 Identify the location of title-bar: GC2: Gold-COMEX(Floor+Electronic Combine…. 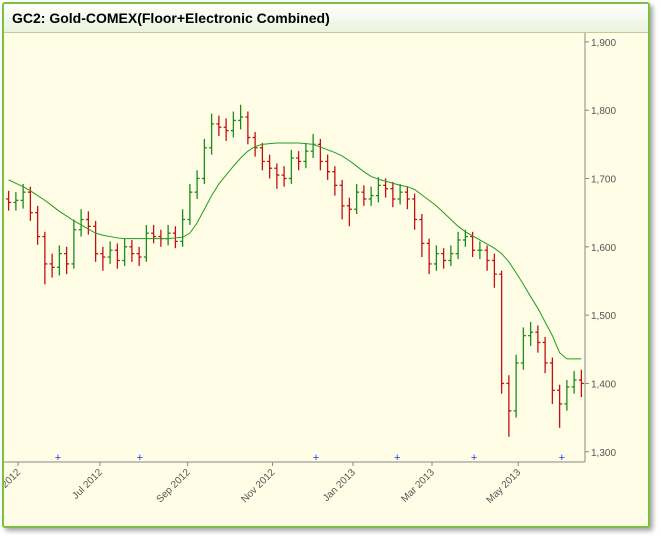
(326, 18).